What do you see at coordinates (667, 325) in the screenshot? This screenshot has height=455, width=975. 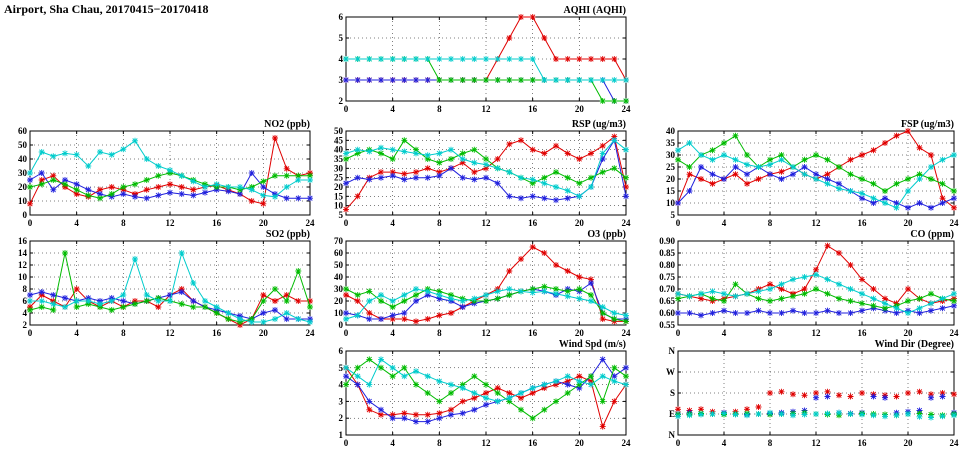 I see `y-tick-label: 0.55` at bounding box center [667, 325].